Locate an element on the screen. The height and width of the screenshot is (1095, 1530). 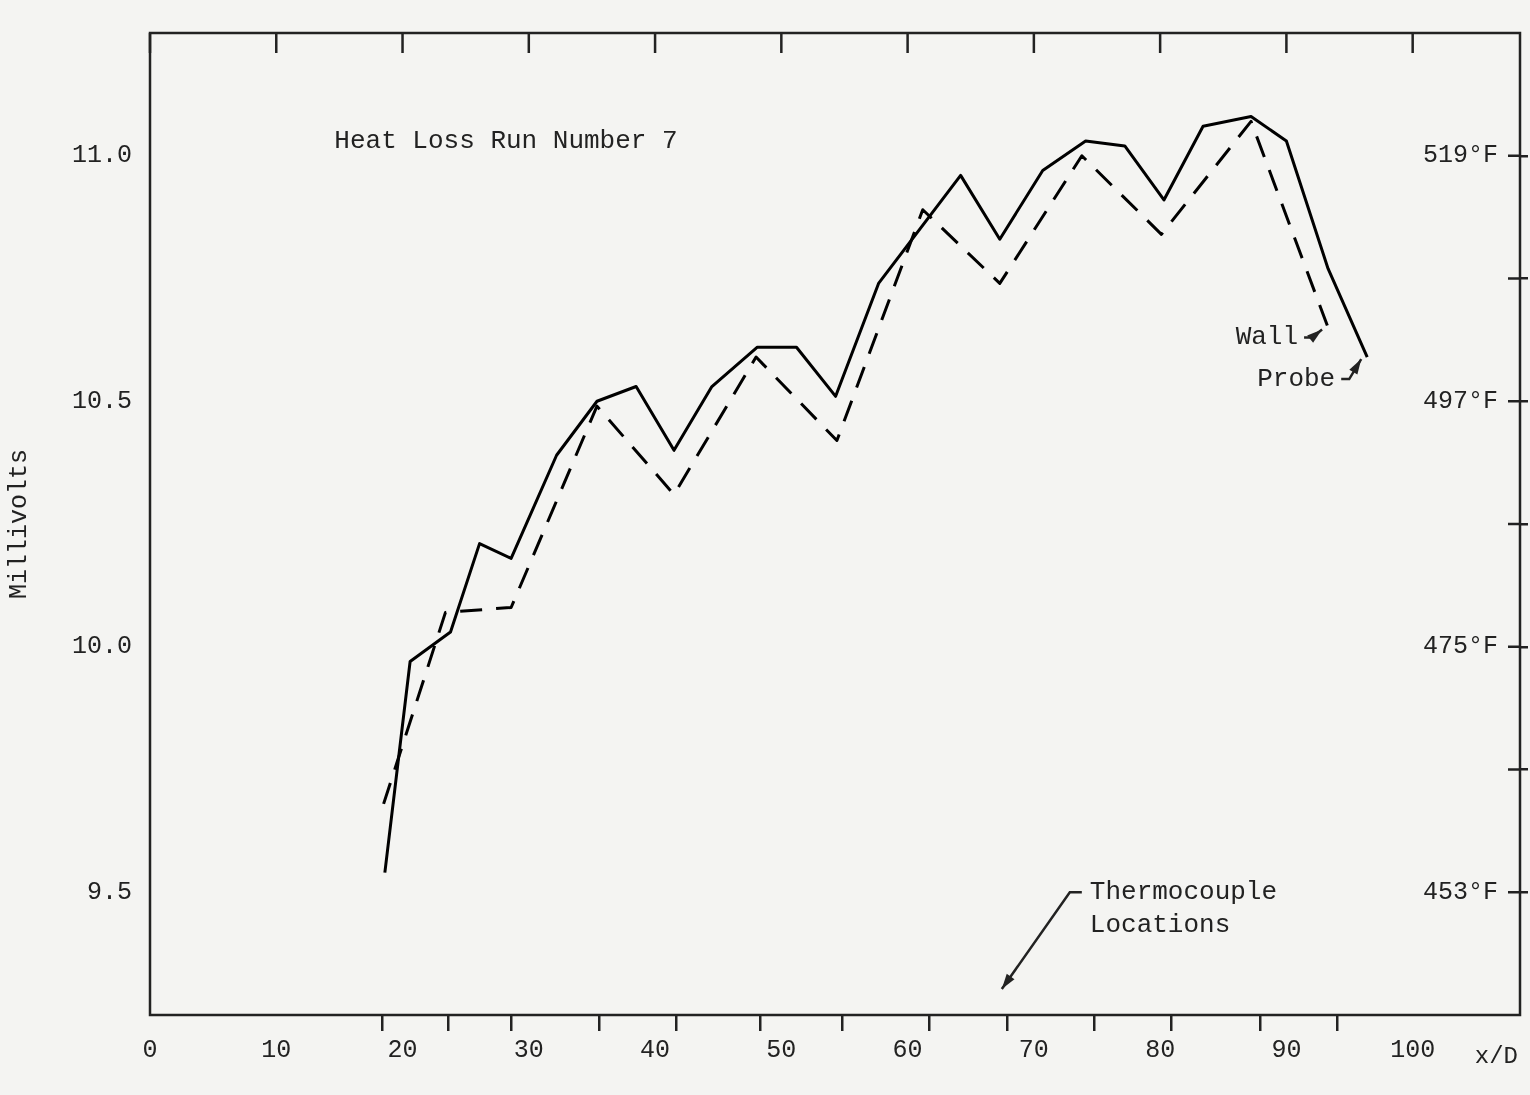
x-axis-title: x/D is located at coordinates (1496, 1057).